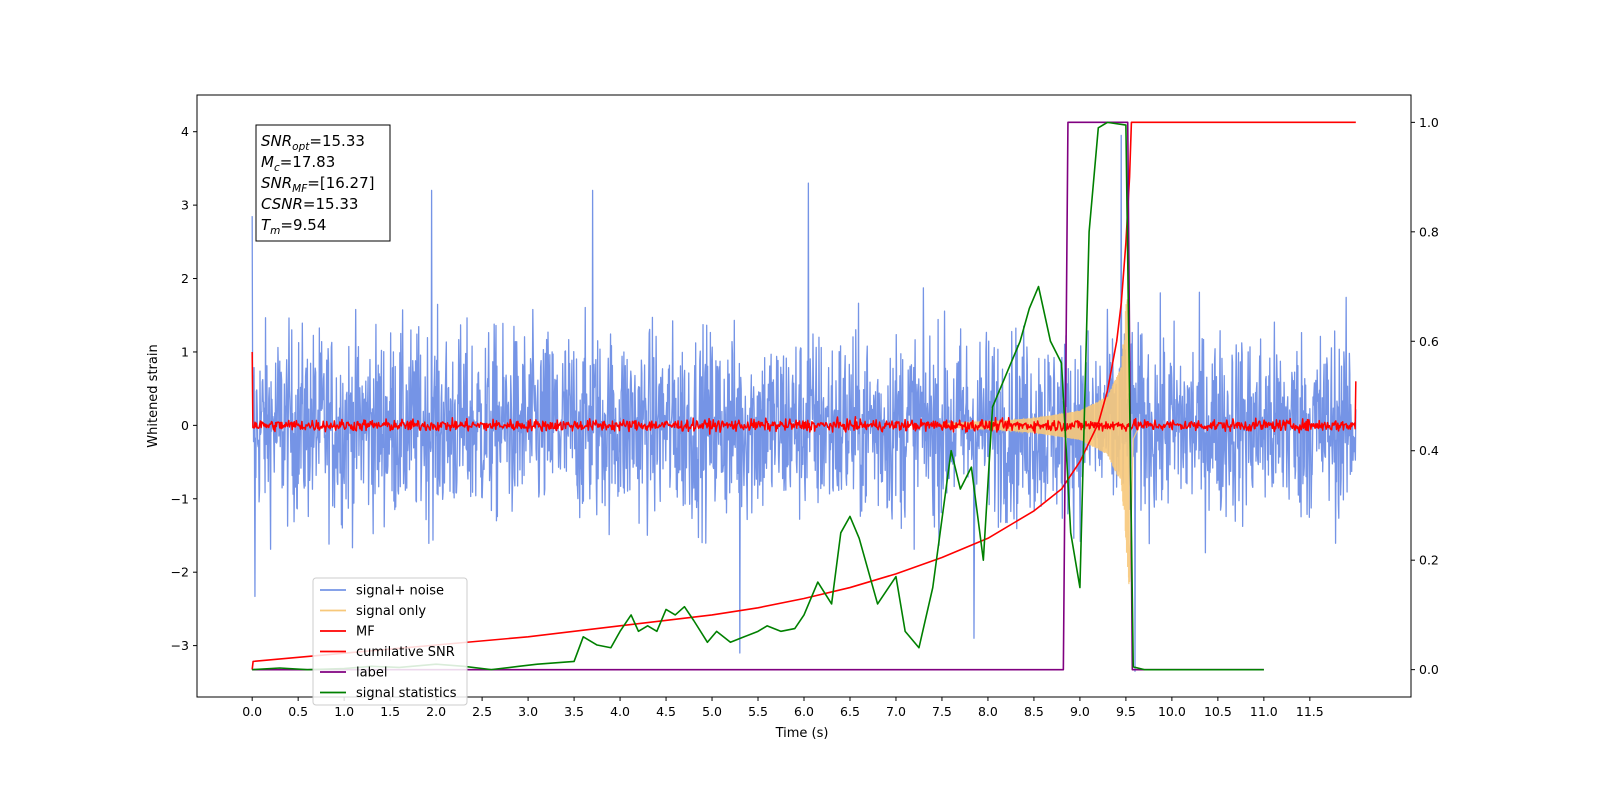  I want to click on x-tick-label: 11.0, so click(1264, 711).